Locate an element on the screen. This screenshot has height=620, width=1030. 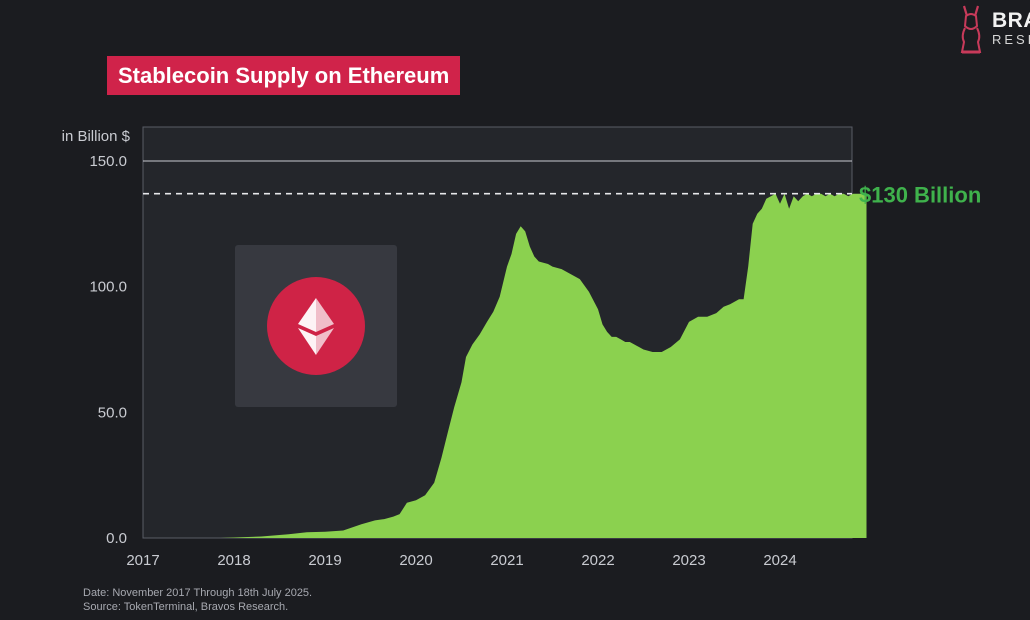
bull-icon is located at coordinates (971, 29).